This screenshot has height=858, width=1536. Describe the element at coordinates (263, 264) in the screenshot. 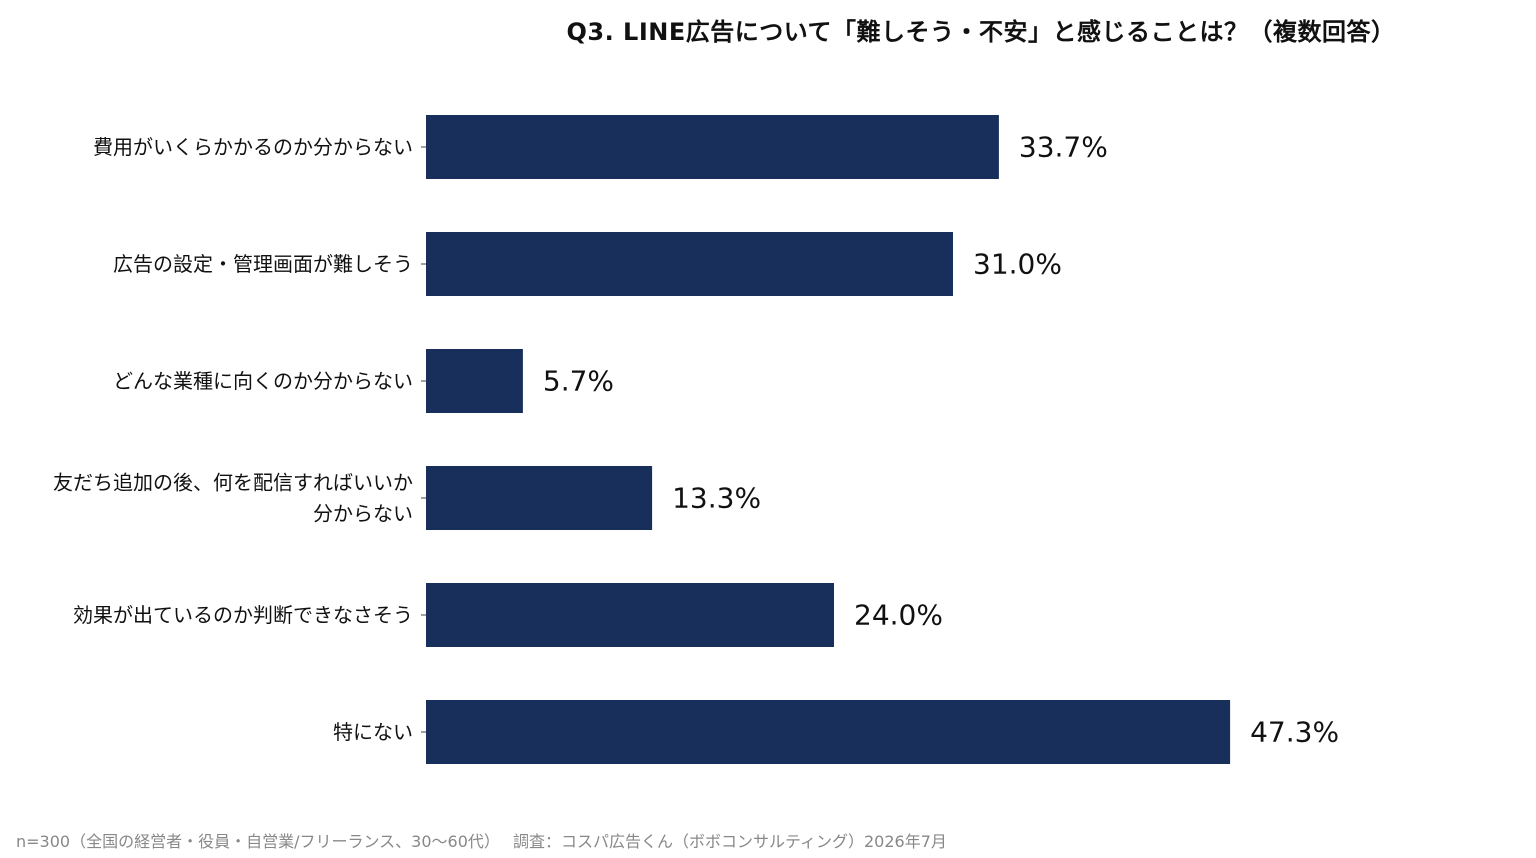

I see `category-label: 広告の設定・管理画面が難しそう` at that location.